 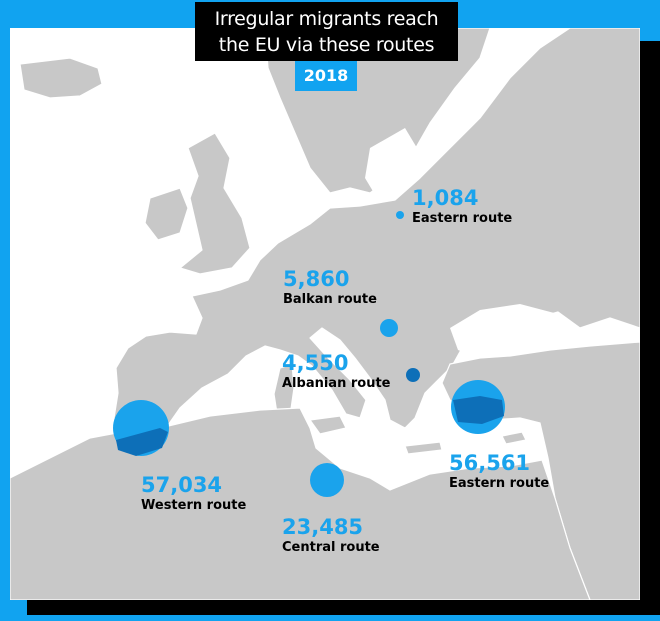 What do you see at coordinates (326, 45) in the screenshot?
I see `title-line-2: the EU via these routes` at bounding box center [326, 45].